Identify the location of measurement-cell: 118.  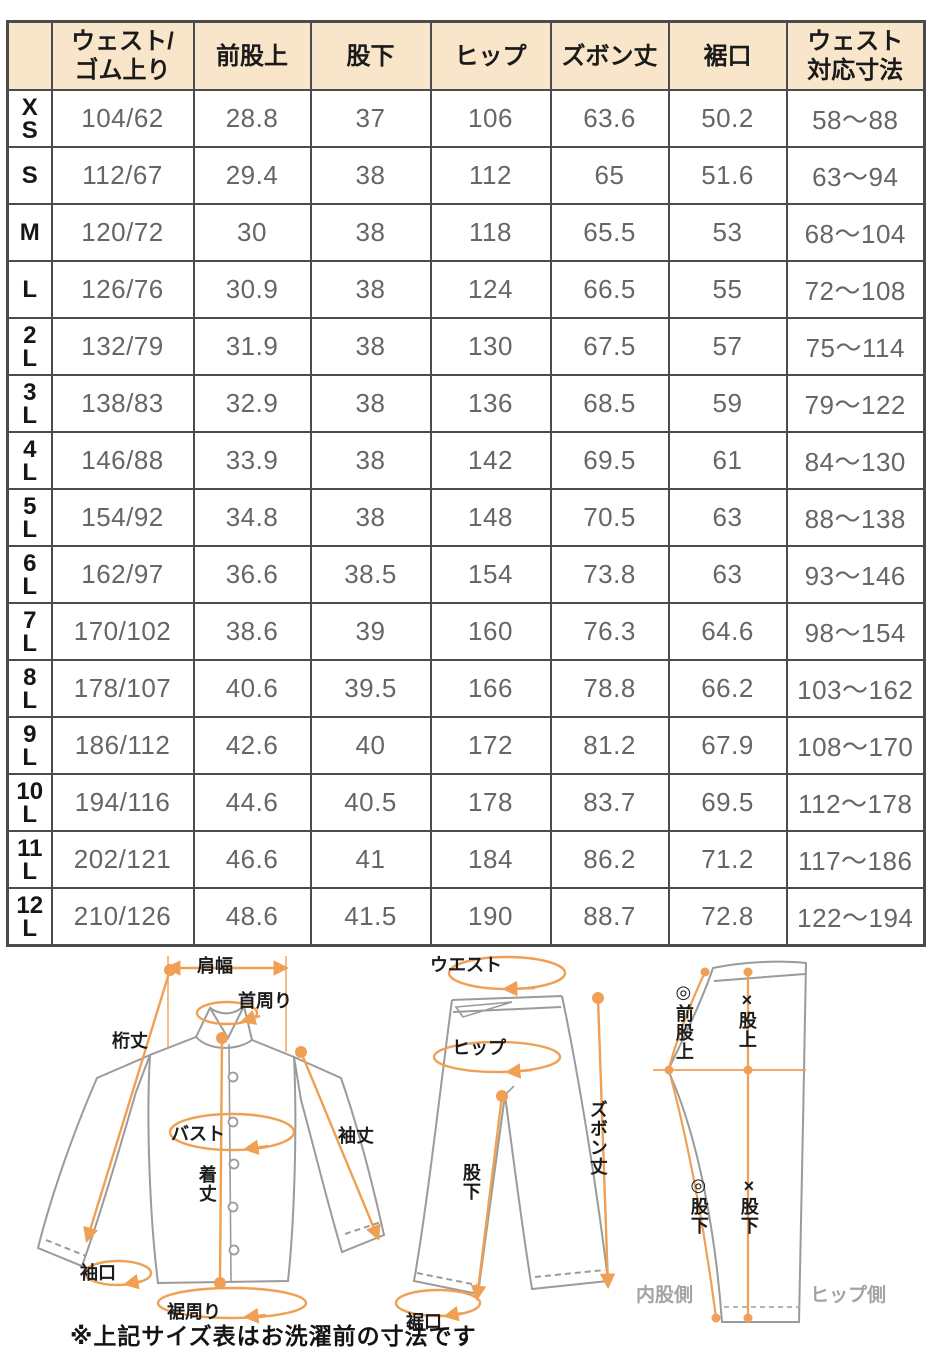
(490, 232).